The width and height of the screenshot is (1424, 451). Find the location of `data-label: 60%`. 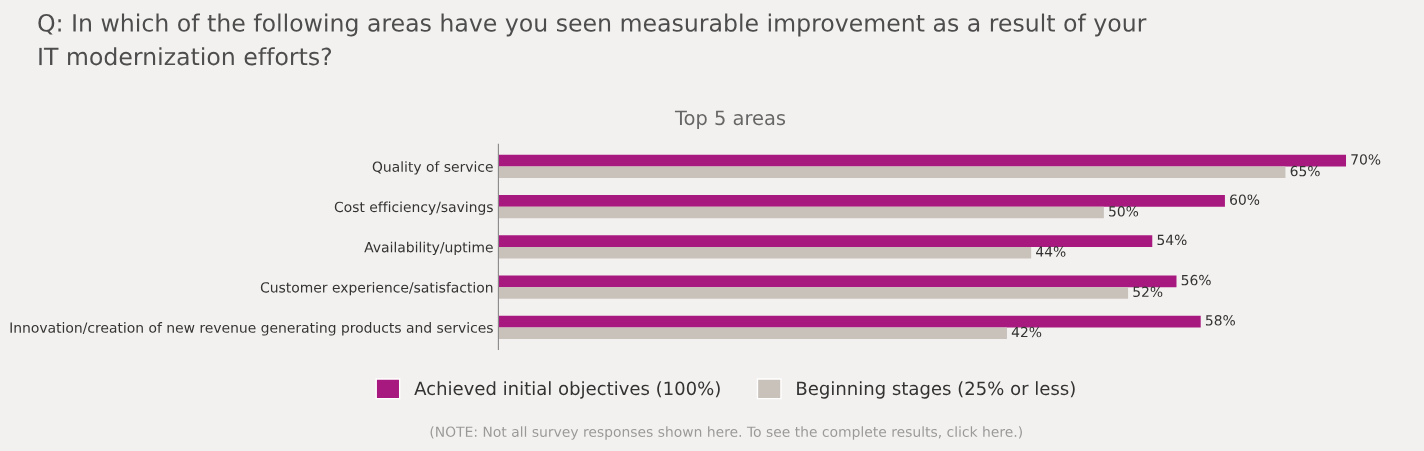

data-label: 60% is located at coordinates (1245, 199).